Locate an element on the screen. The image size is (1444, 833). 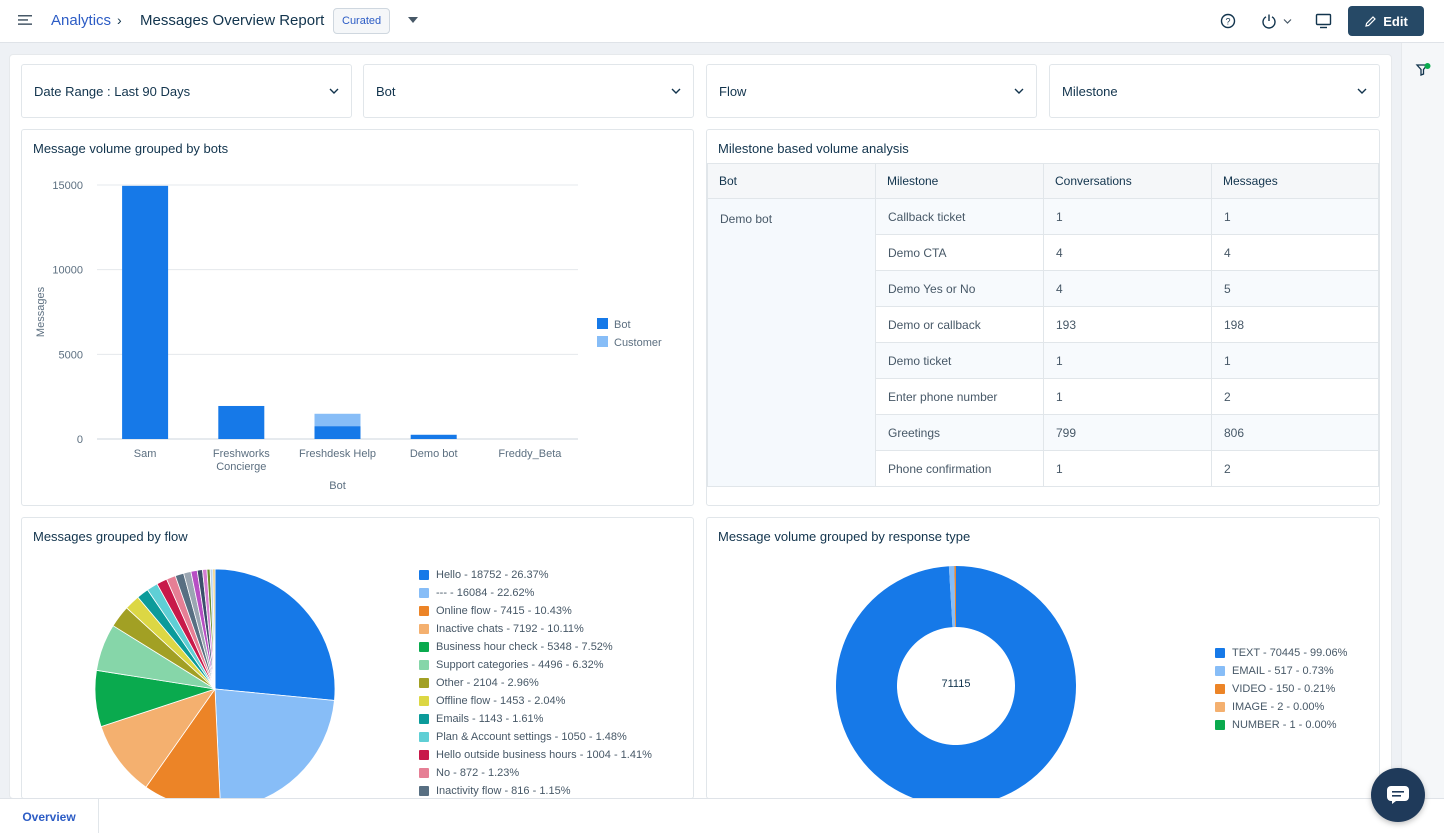
response-type-donut-chart is located at coordinates (956, 682).